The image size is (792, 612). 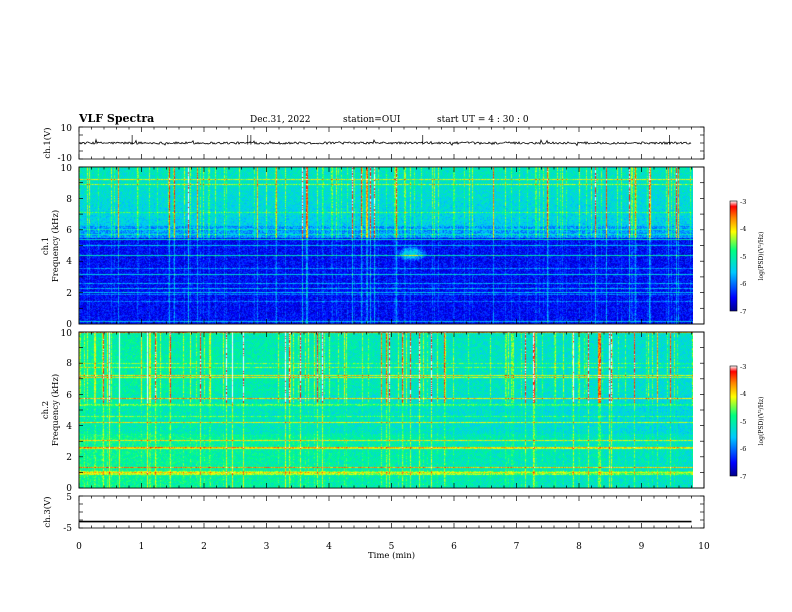 I want to click on ch1-waveform-panel: 10 -10 ch.1(V), so click(x=373, y=144).